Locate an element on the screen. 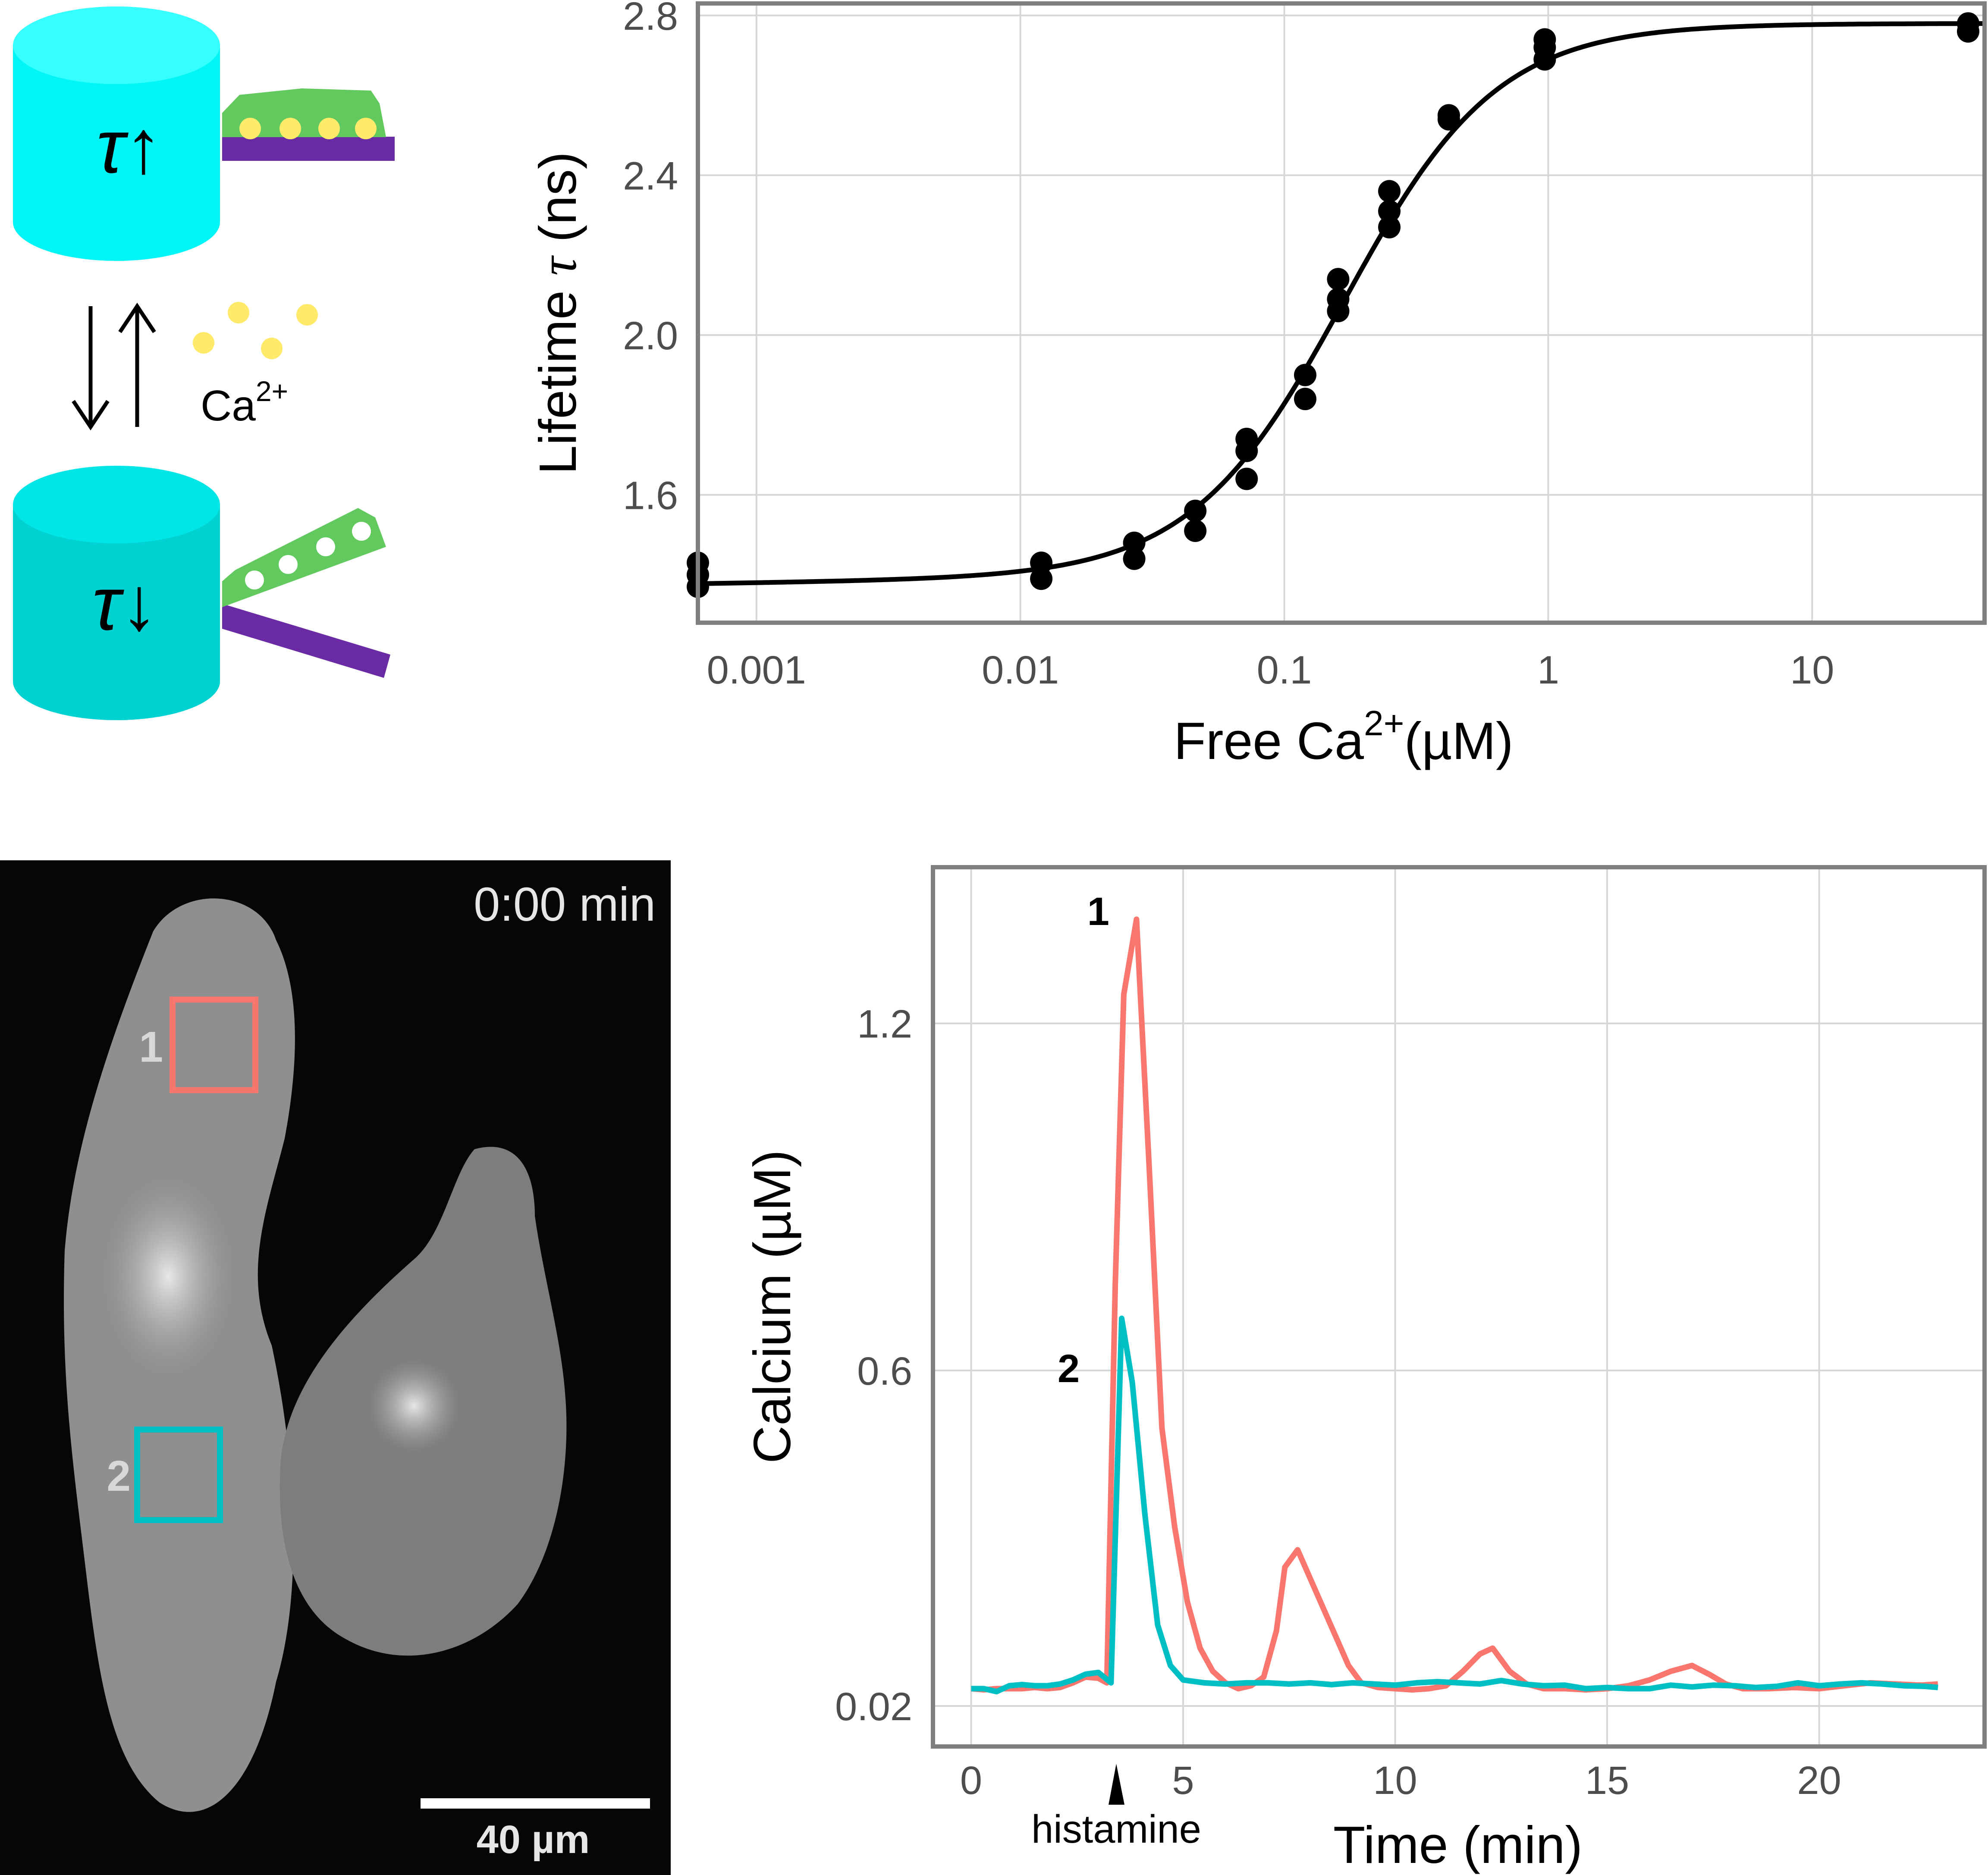 The image size is (1988, 1875). chart1-y-tick-labels: 1.6 2.0 2.4 2.8 is located at coordinates (650, 259).